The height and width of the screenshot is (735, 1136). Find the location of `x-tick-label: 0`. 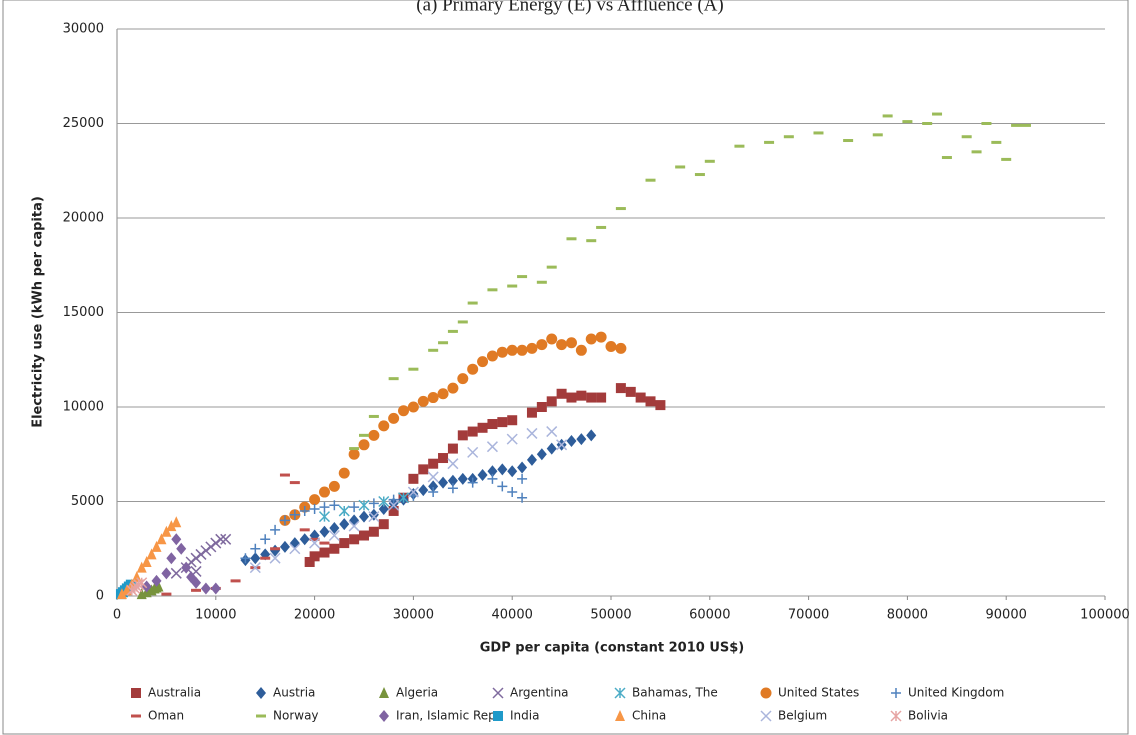

x-tick-label: 0 is located at coordinates (117, 615).